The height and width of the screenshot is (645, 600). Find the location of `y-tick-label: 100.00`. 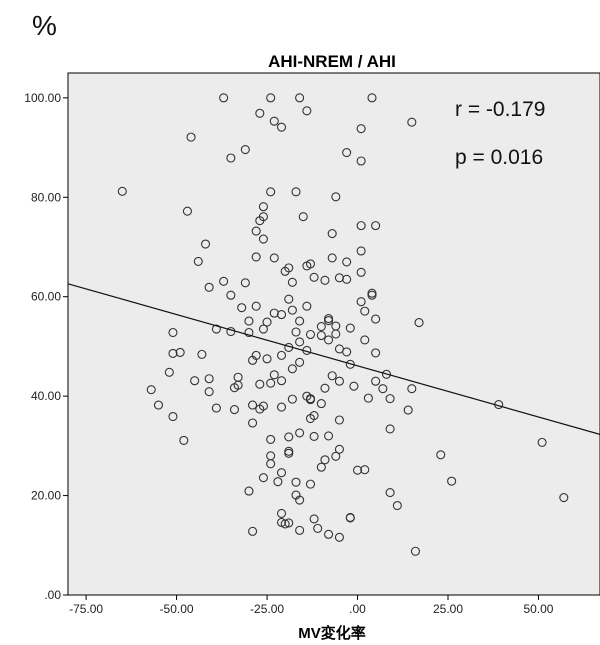

y-tick-label: 100.00 is located at coordinates (42, 98).